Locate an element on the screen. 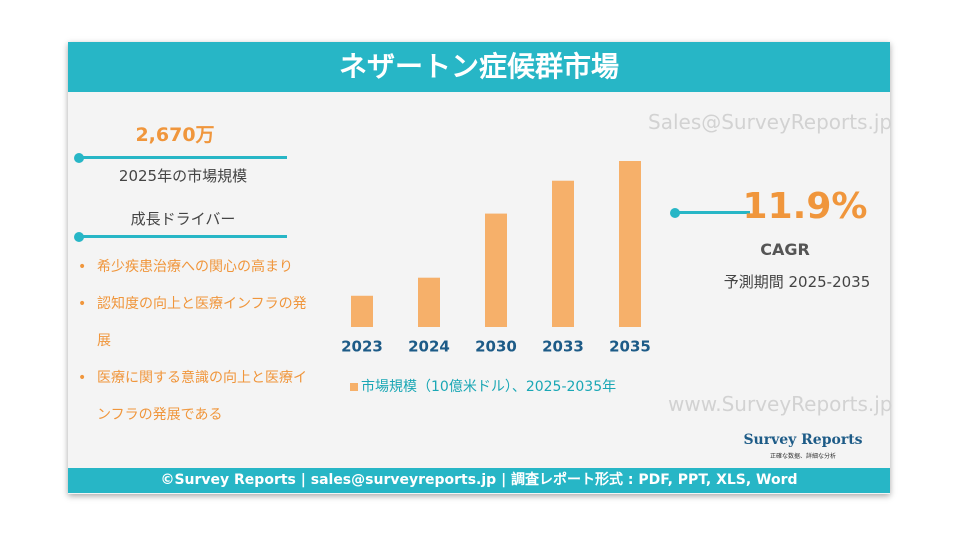 The image size is (960, 540). driver: 認知度の向上と医療インフラの発展 is located at coordinates (195, 323).